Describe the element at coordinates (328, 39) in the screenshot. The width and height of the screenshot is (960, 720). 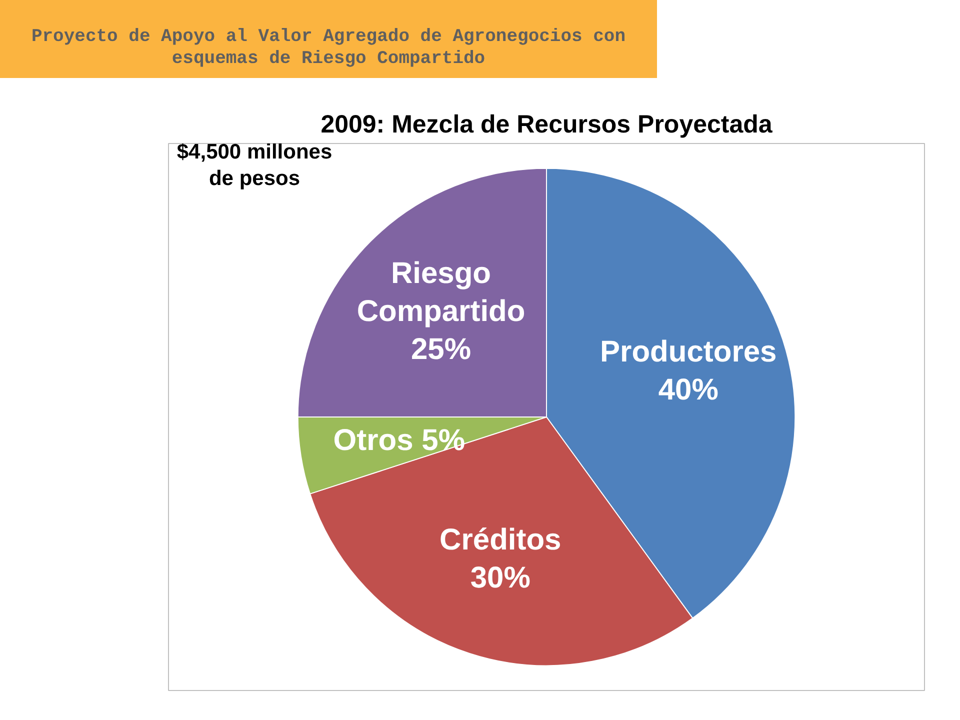
I see `text: Proyecto de Apoyo al Valor Agregado de Agronegocios con esquemas de Riesgo Compartido` at that location.